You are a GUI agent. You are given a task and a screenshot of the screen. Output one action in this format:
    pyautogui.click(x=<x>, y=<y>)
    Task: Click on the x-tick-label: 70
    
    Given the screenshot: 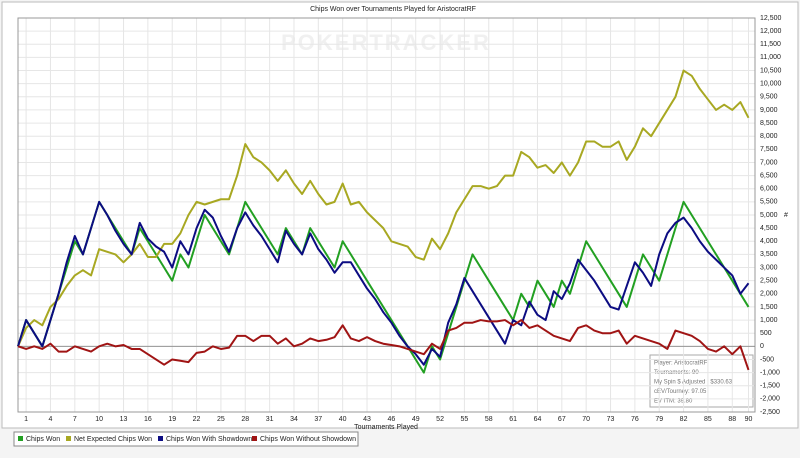 What is the action you would take?
    pyautogui.click(x=586, y=419)
    